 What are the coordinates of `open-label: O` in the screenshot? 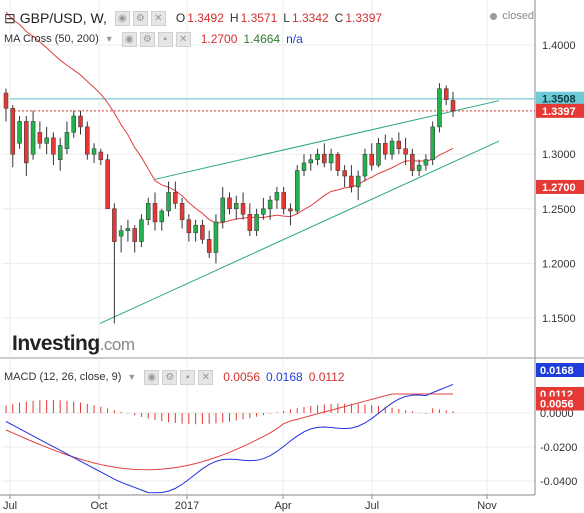 It's located at (180, 18).